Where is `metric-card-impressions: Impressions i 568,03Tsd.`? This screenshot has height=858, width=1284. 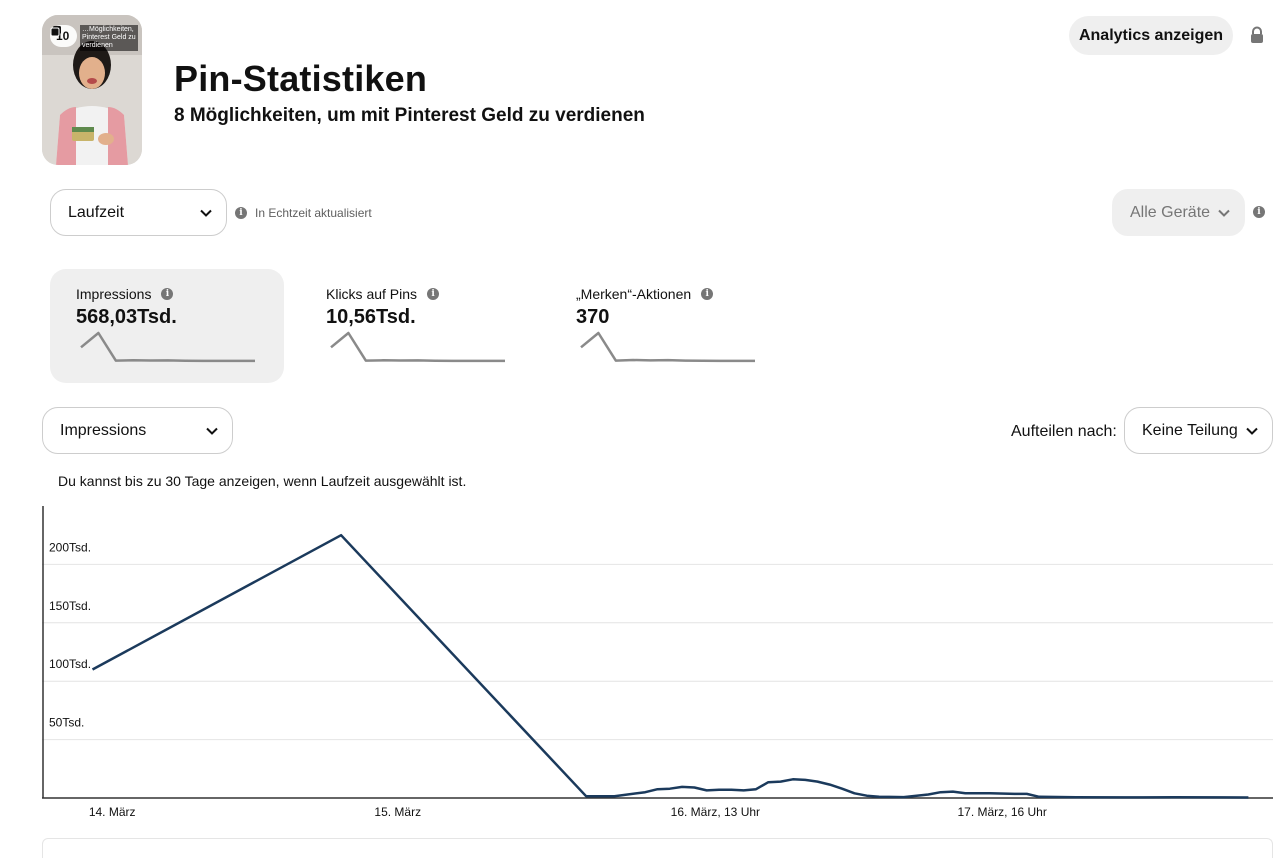
metric-card-impressions: Impressions i 568,03Tsd. is located at coordinates (167, 326).